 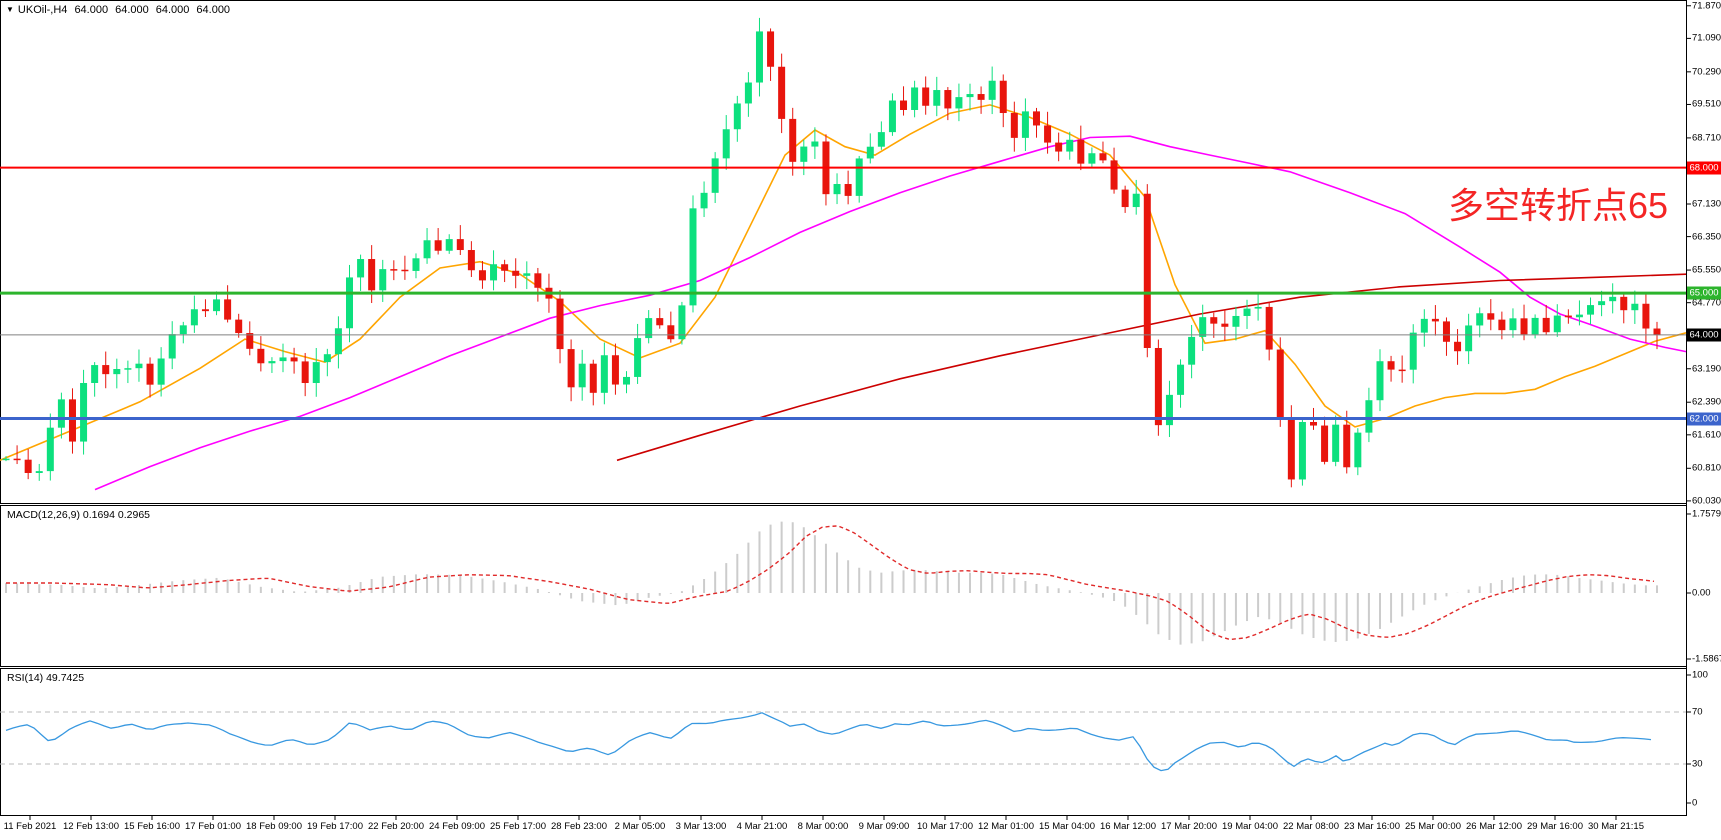 What do you see at coordinates (1695, 803) in the screenshot?
I see `rsi-tick-label: 0` at bounding box center [1695, 803].